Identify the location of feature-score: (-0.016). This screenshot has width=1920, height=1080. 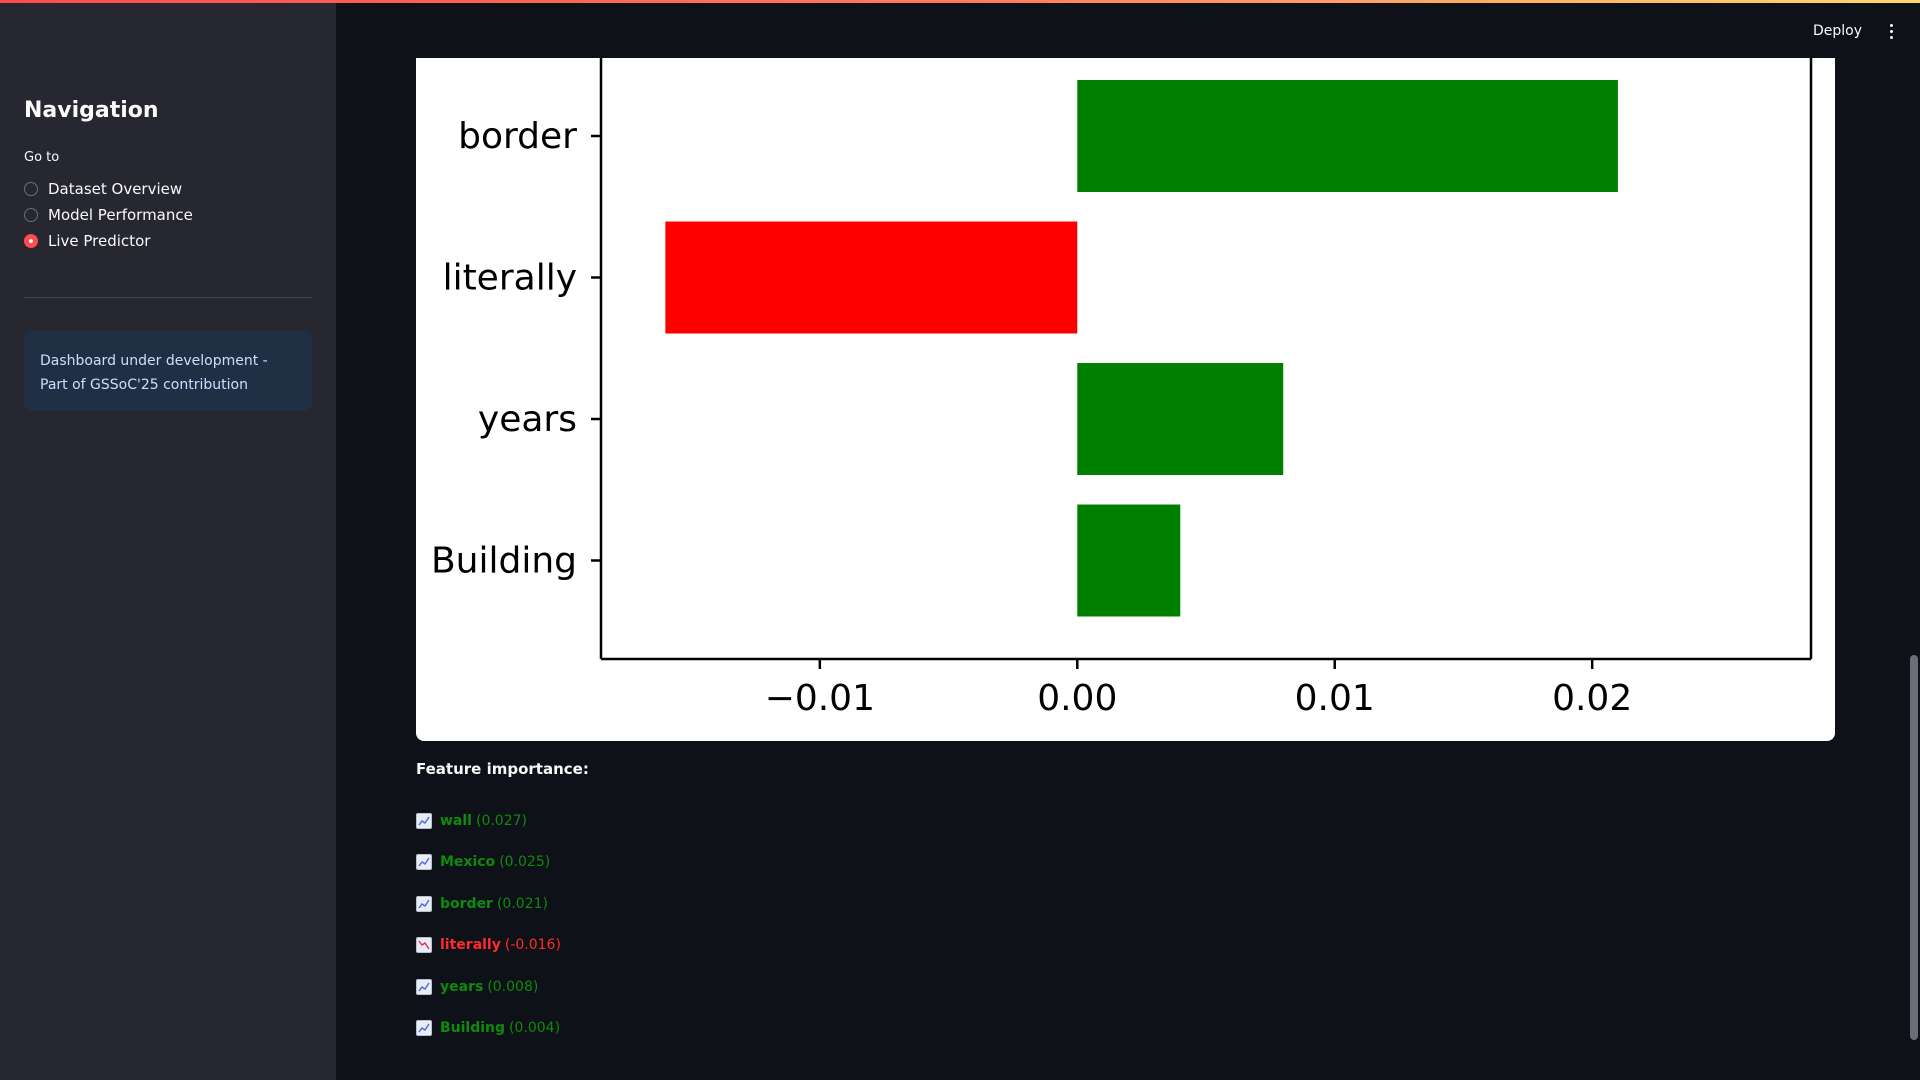
(532, 945).